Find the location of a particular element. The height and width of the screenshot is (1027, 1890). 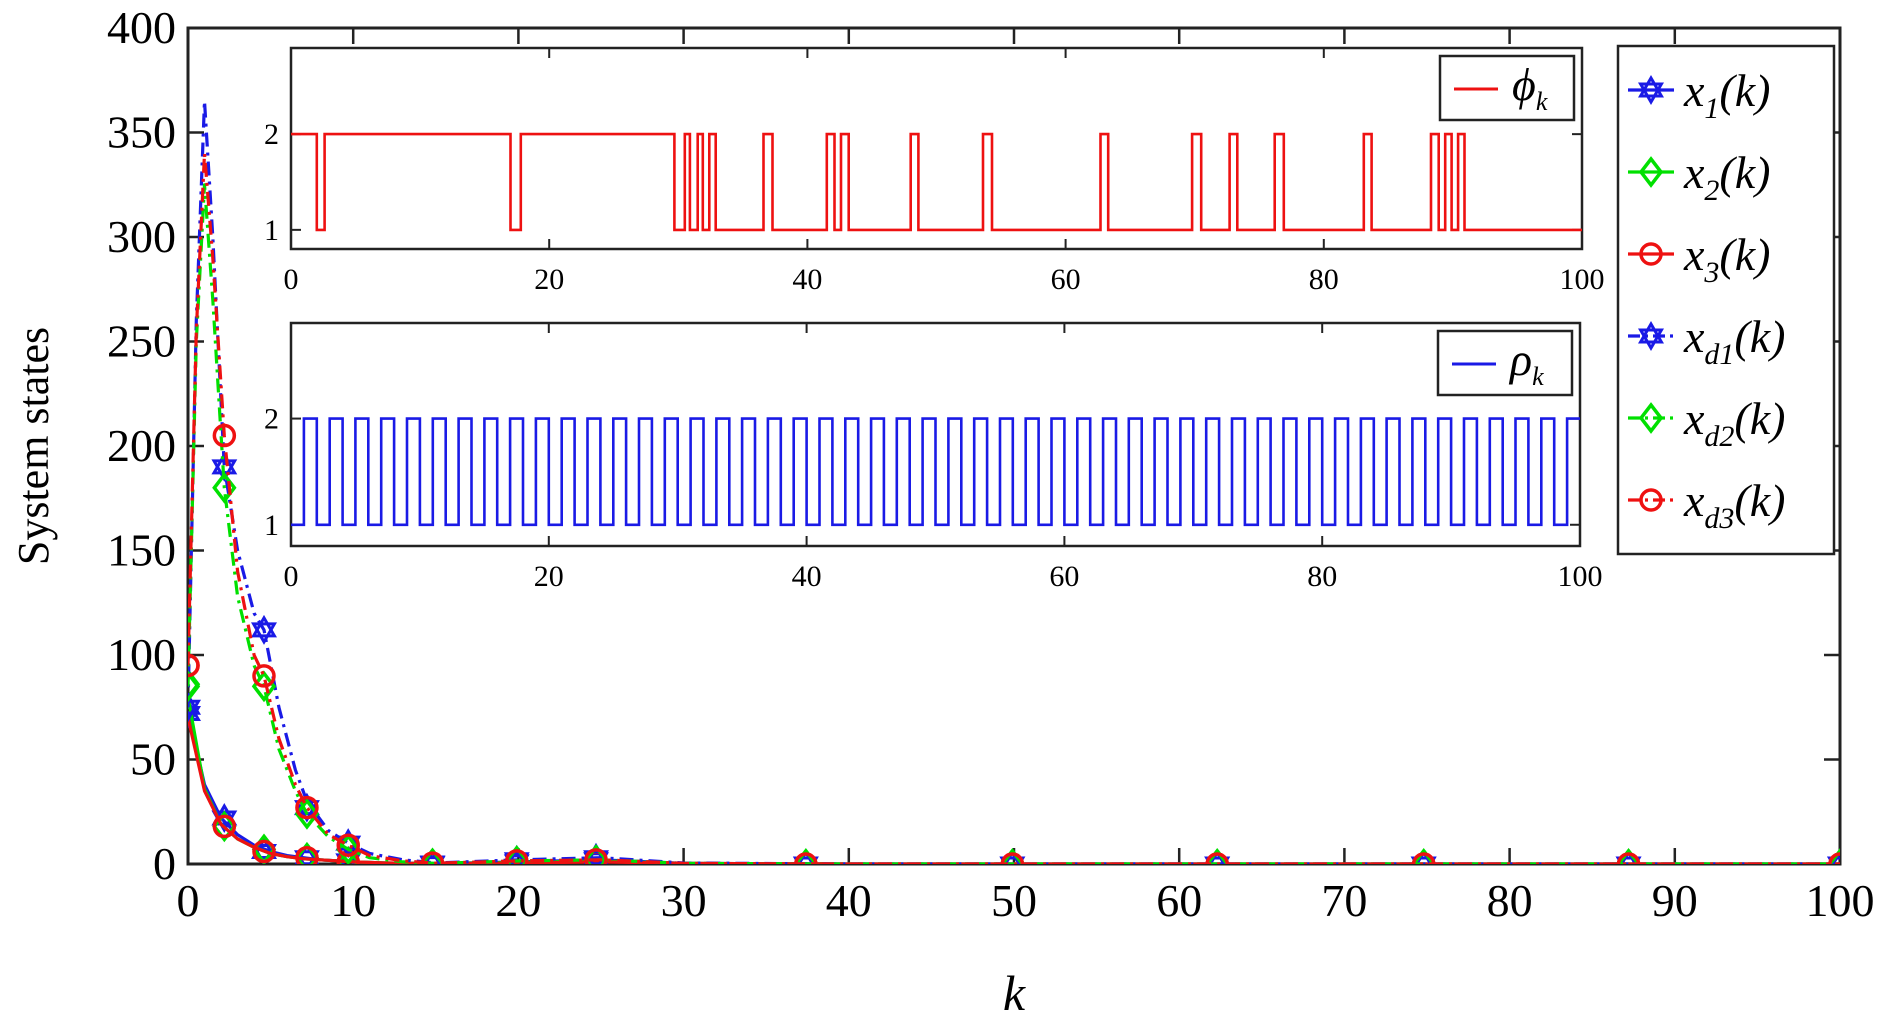

y-tick-label: 150 is located at coordinates (141, 550).